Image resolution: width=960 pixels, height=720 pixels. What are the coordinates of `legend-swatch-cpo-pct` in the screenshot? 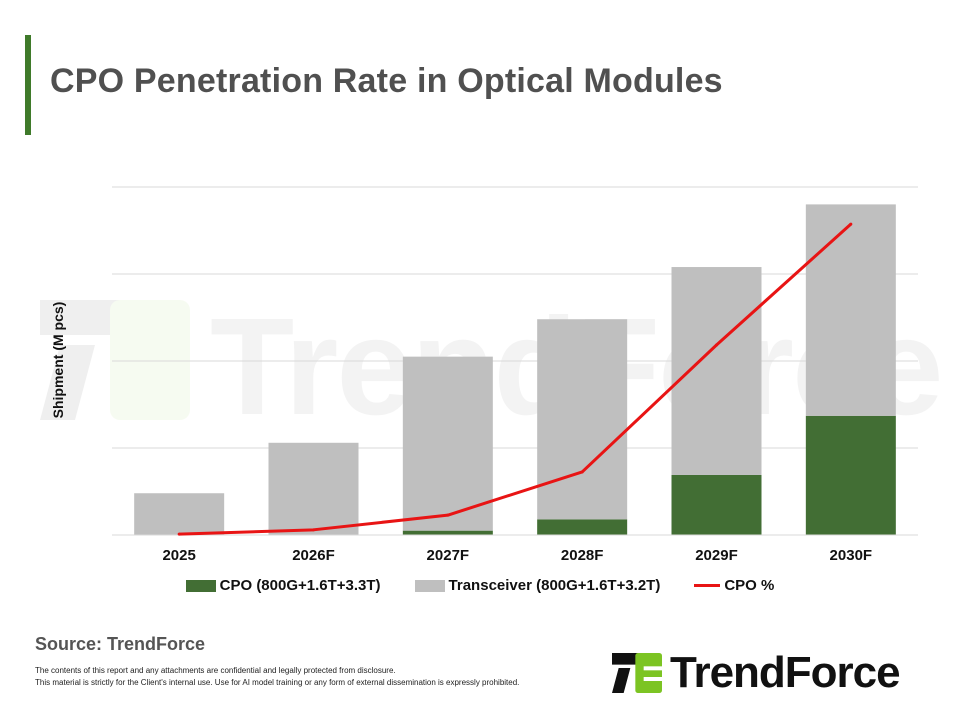 It's located at (707, 585).